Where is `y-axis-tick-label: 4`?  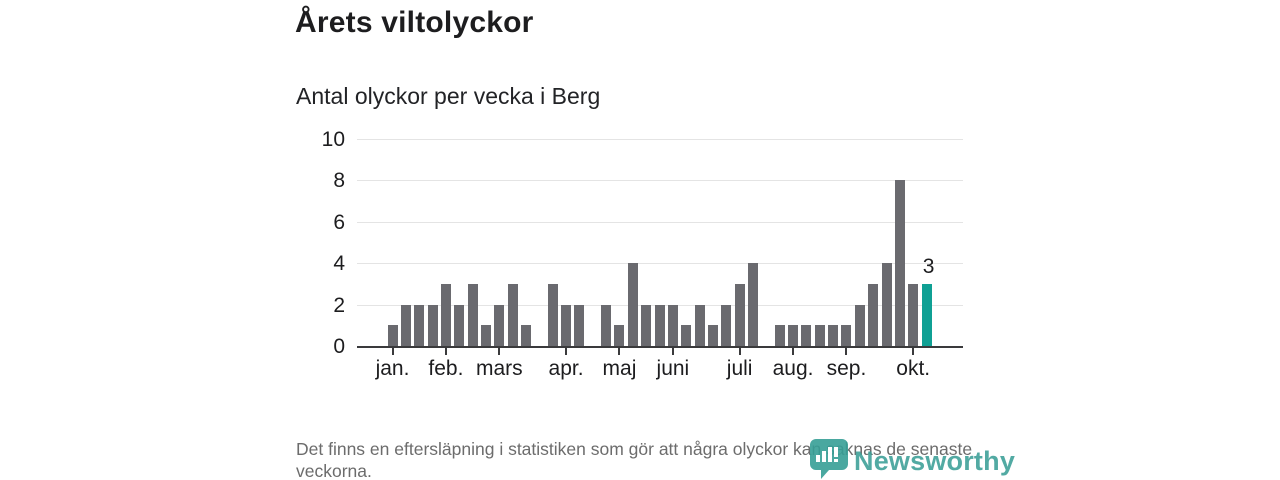 y-axis-tick-label: 4 is located at coordinates (339, 264).